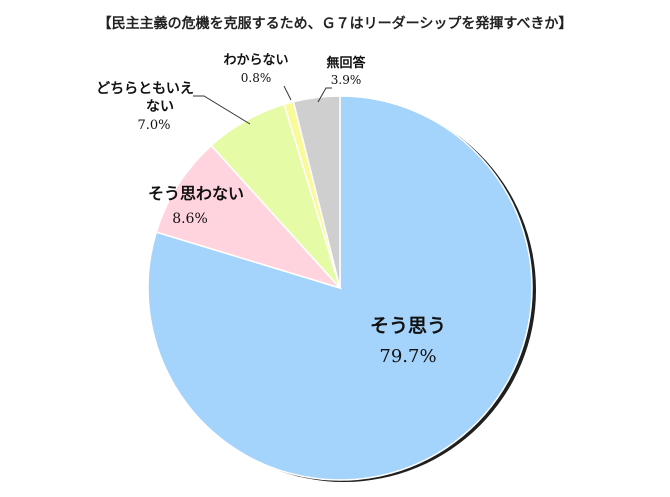 The height and width of the screenshot is (497, 670). Describe the element at coordinates (256, 78) in the screenshot. I see `slice-3-value-label: 0.8%` at that location.